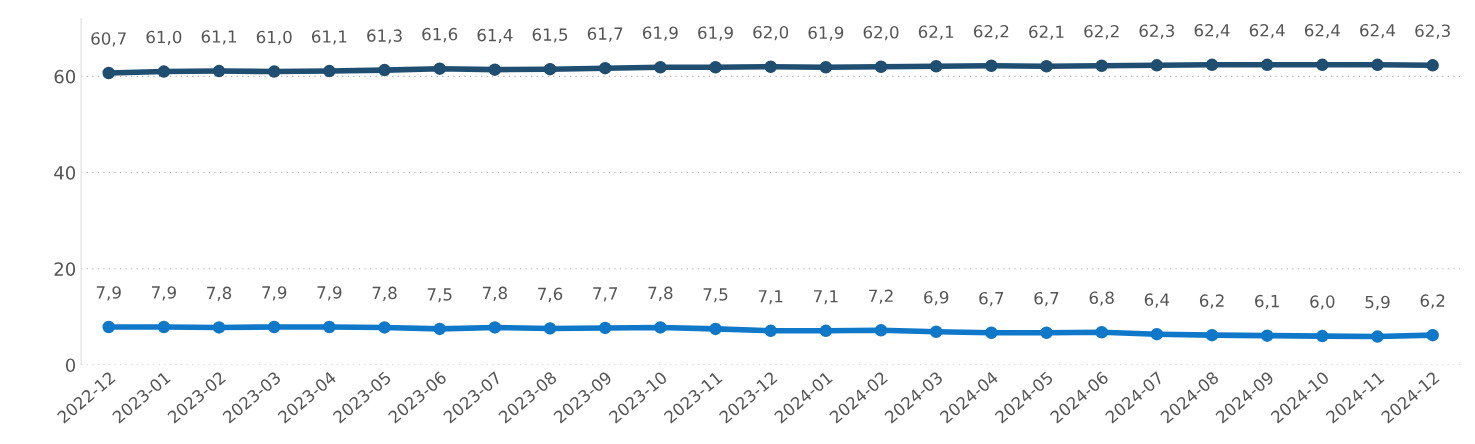 This screenshot has height=444, width=1475. What do you see at coordinates (70, 365) in the screenshot?
I see `y-tick-label: 0` at bounding box center [70, 365].